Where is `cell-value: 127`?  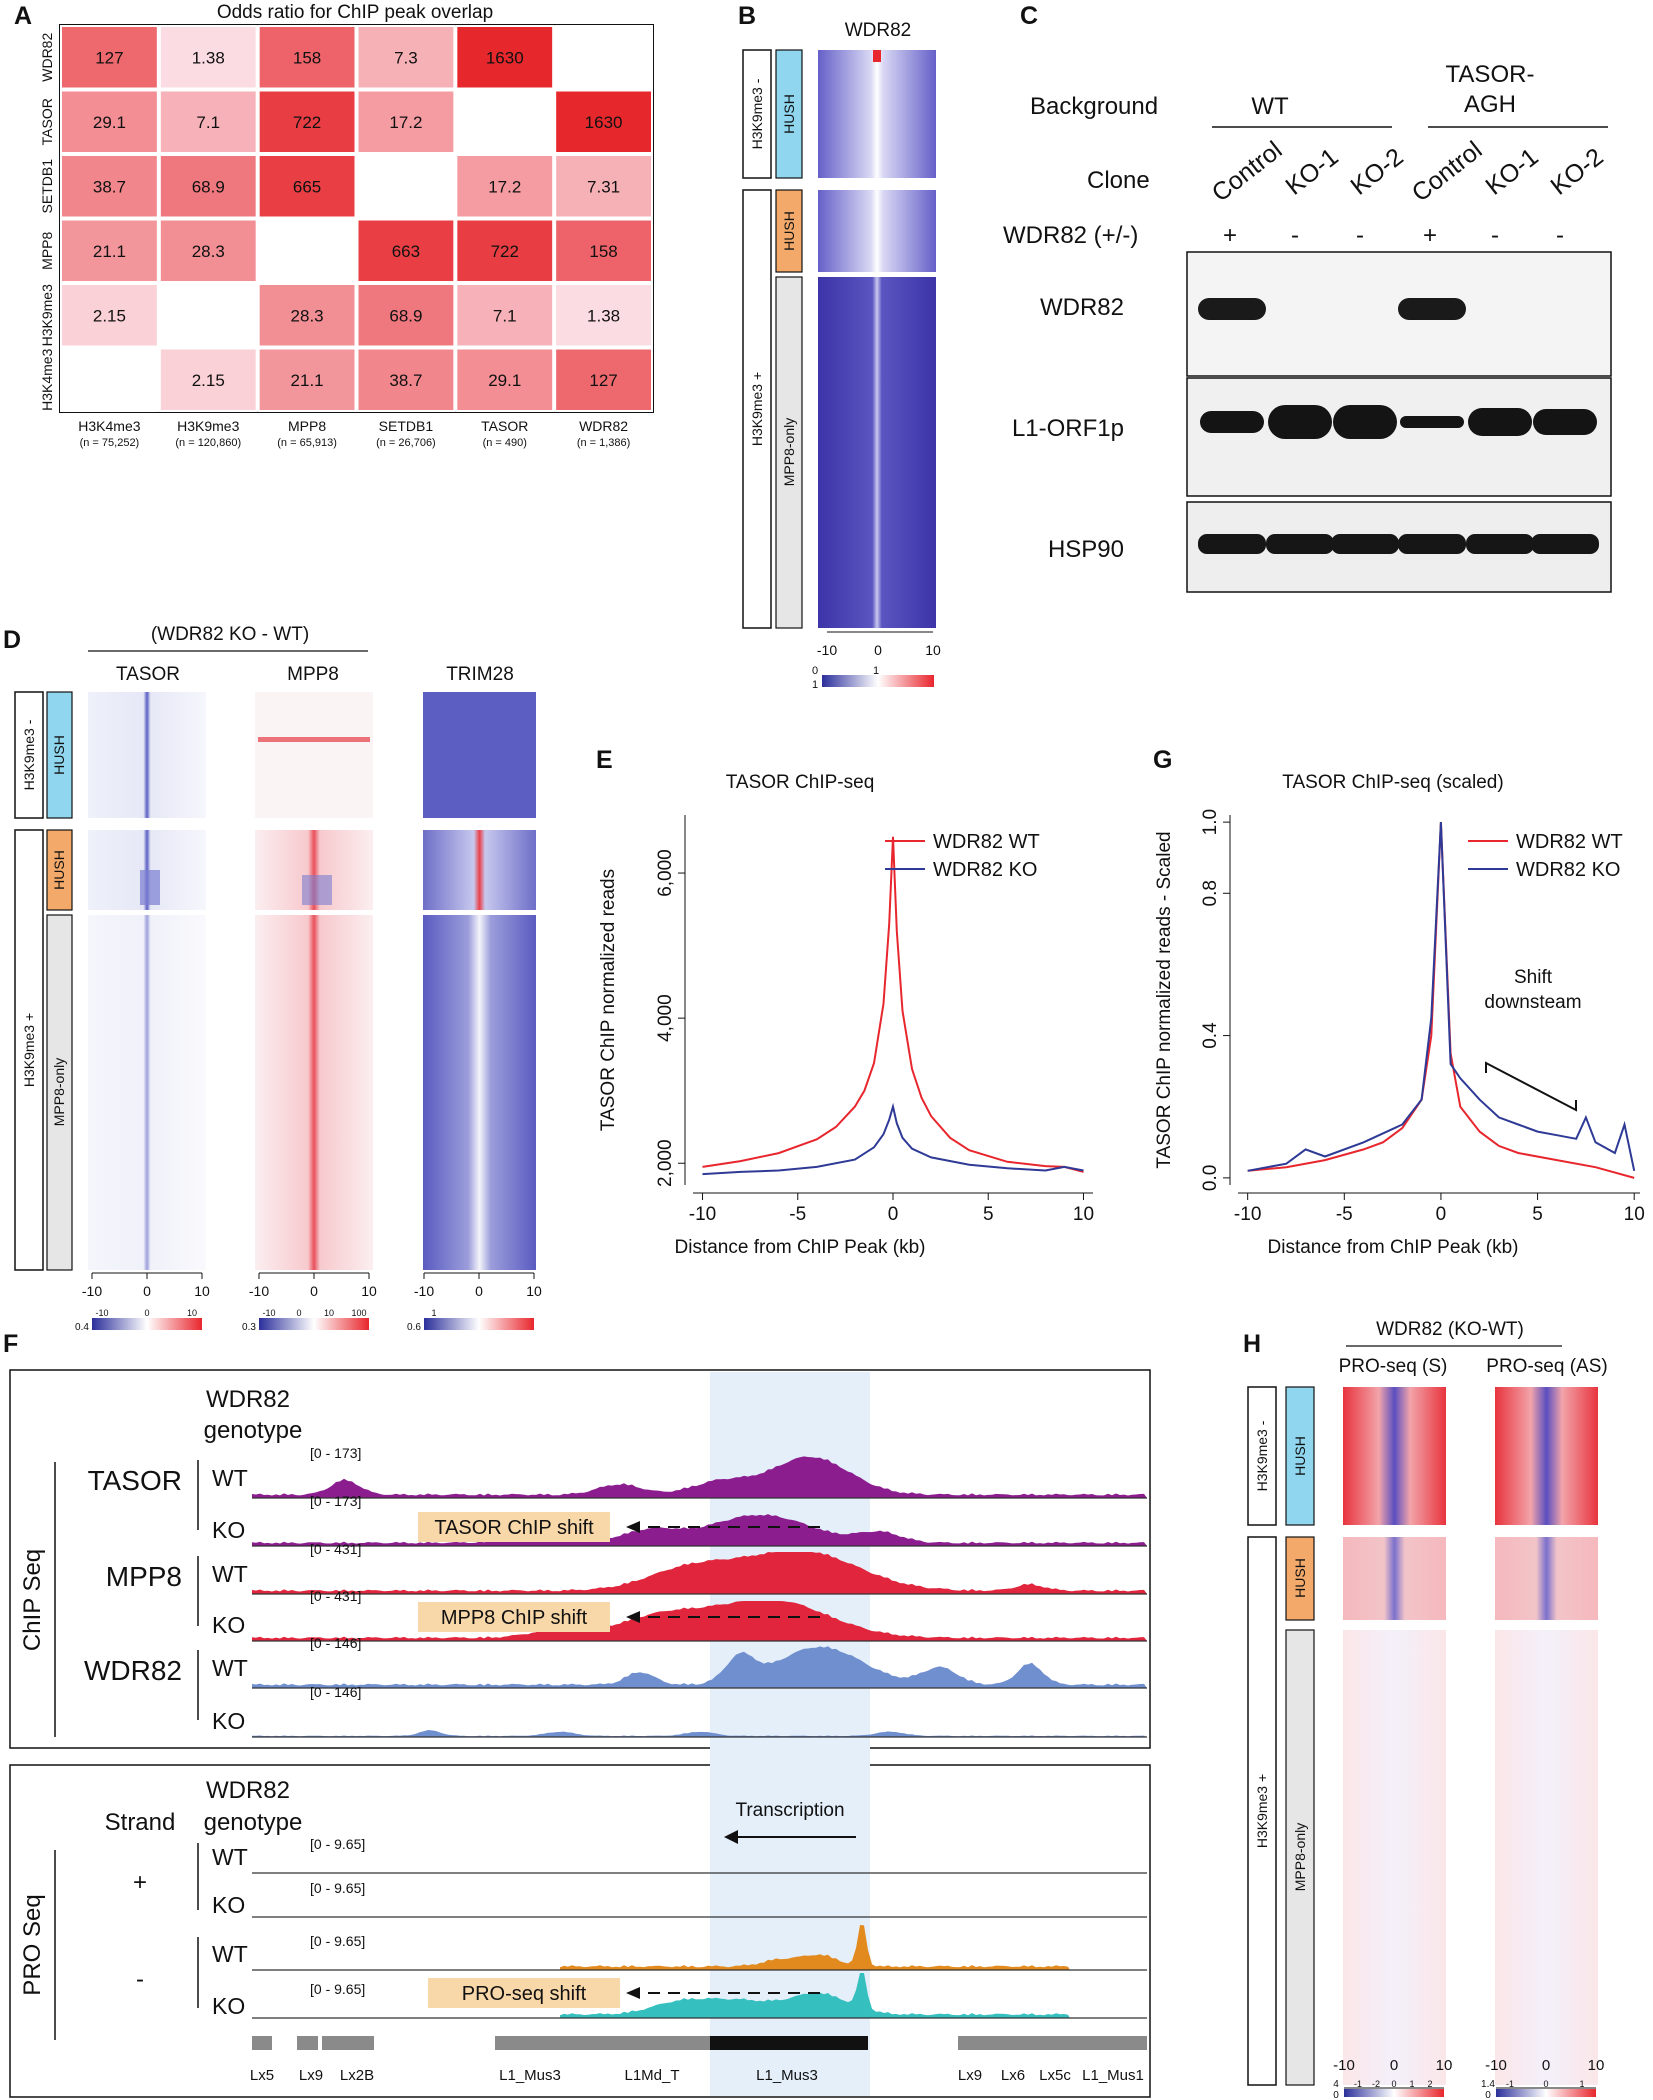
cell-value: 127 is located at coordinates (109, 57).